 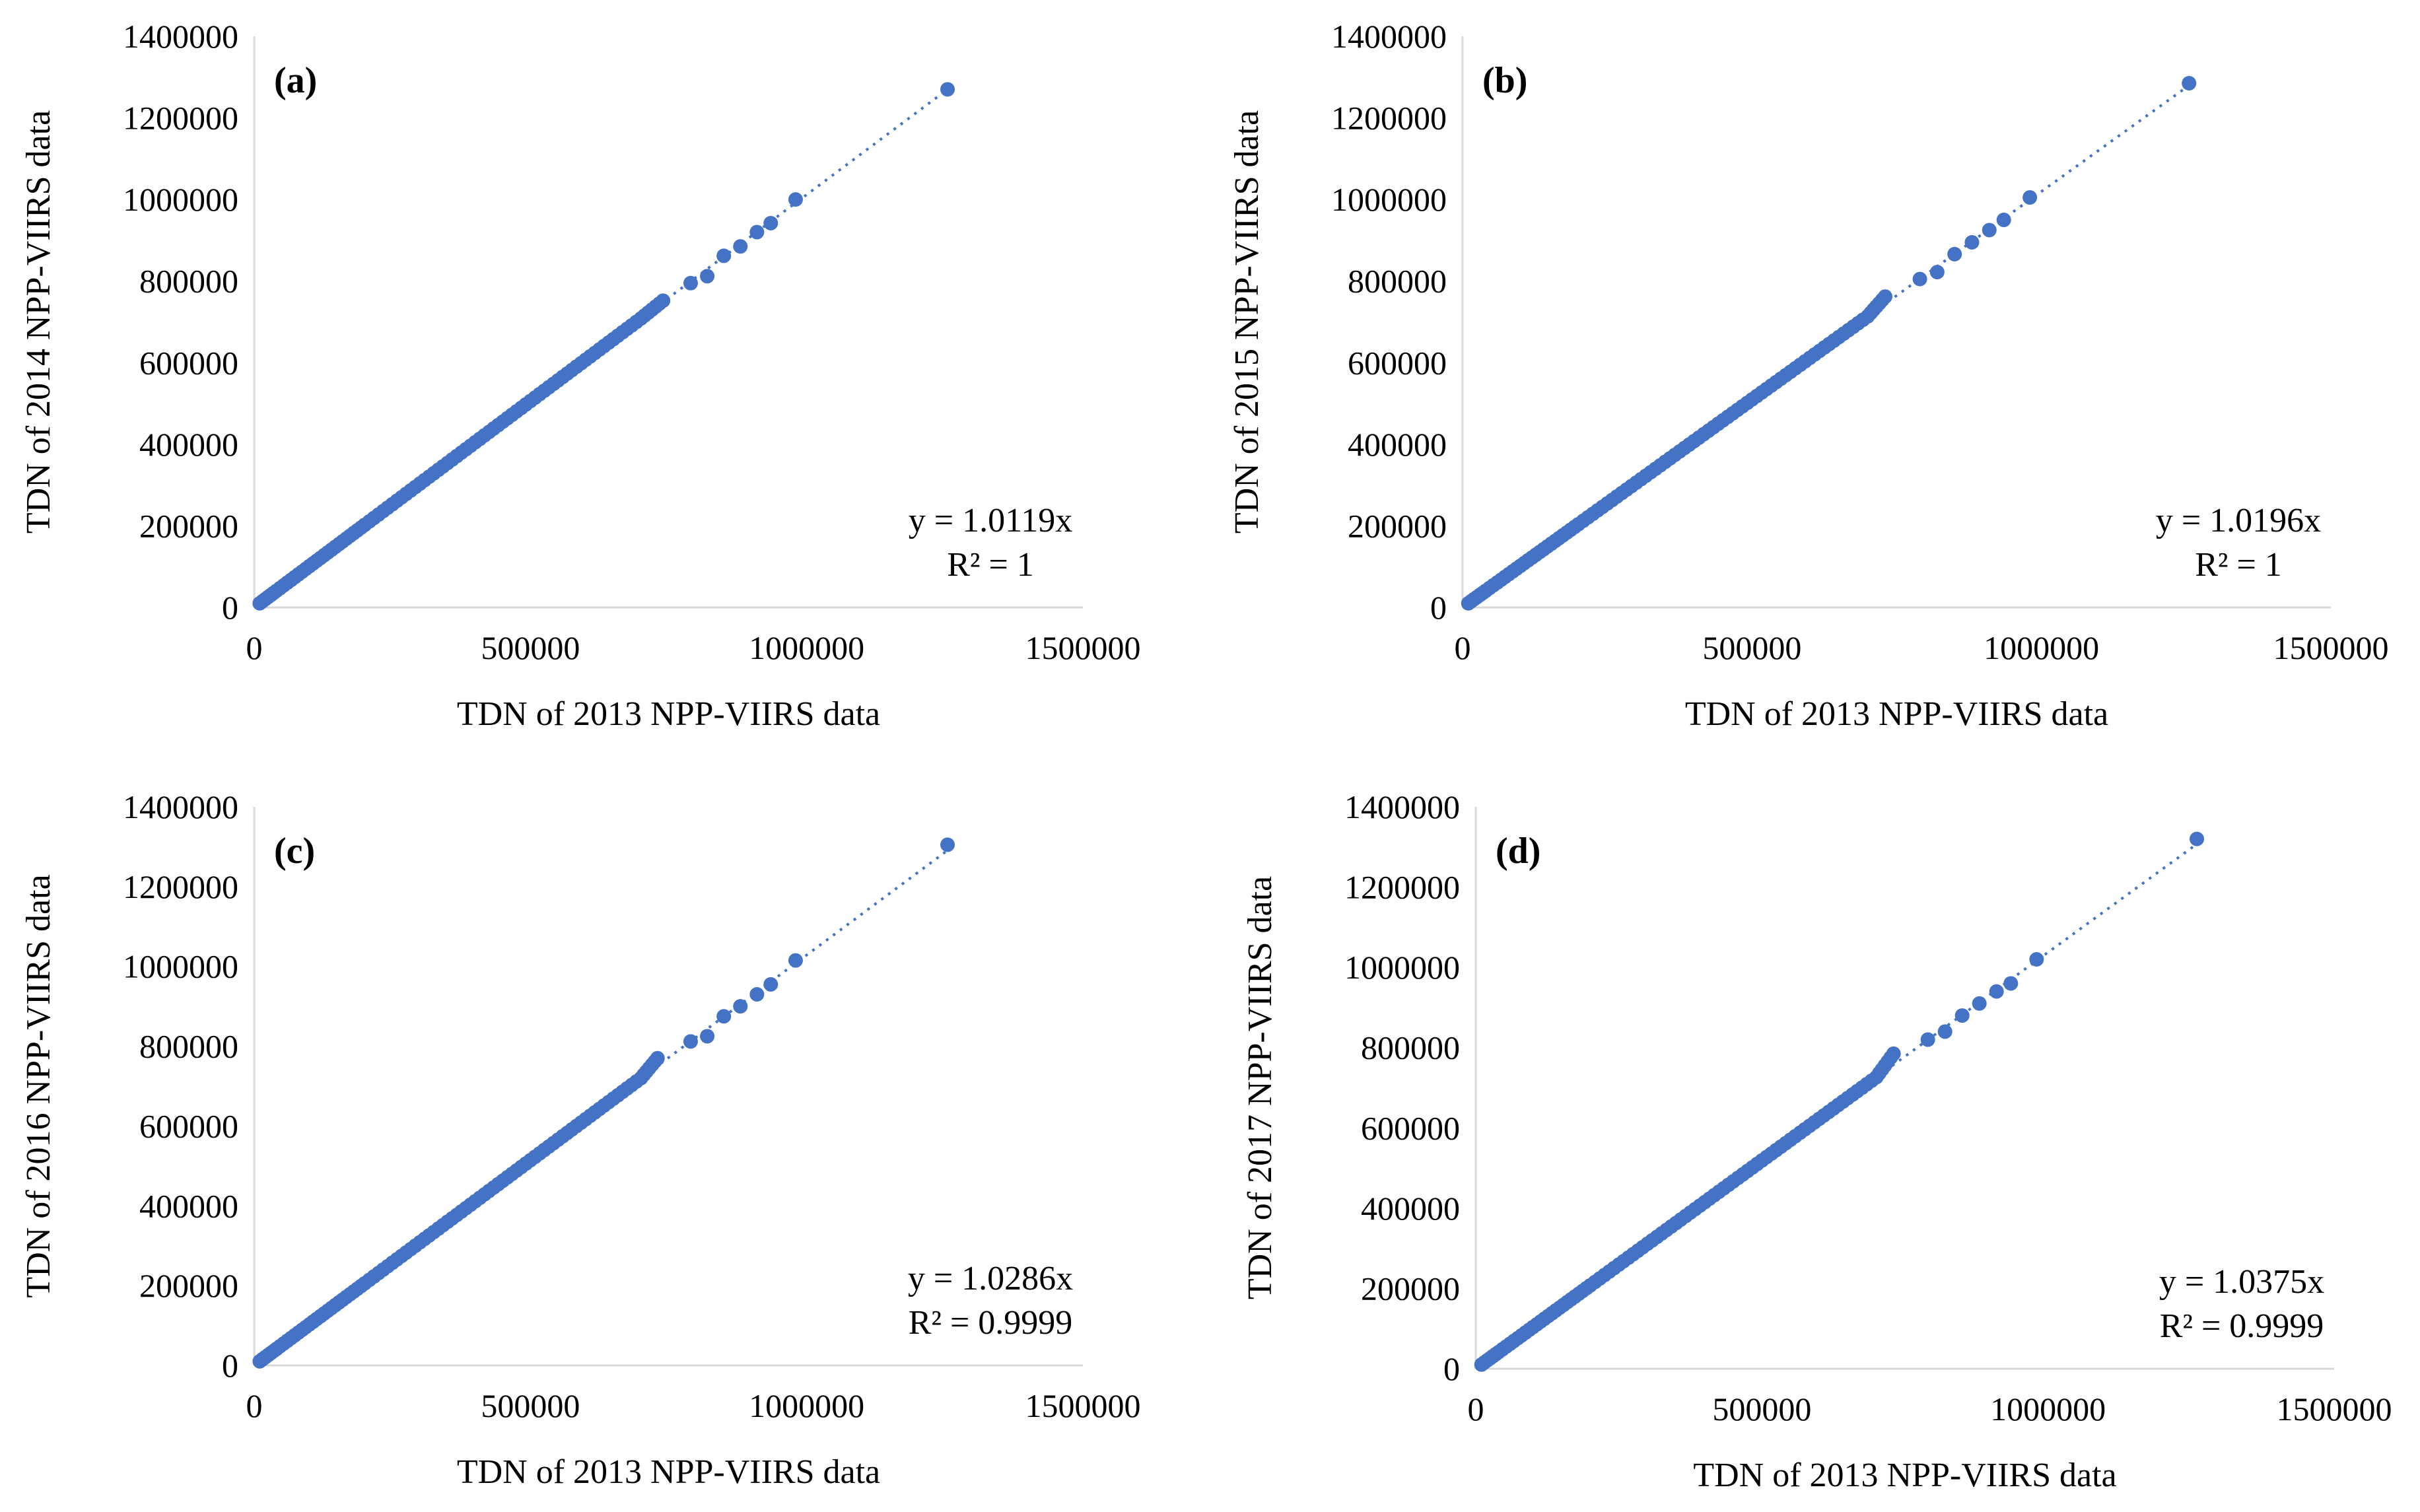 I want to click on y-axis-label: TDN of 2016 NPP-VIIRS data, so click(x=38, y=1085).